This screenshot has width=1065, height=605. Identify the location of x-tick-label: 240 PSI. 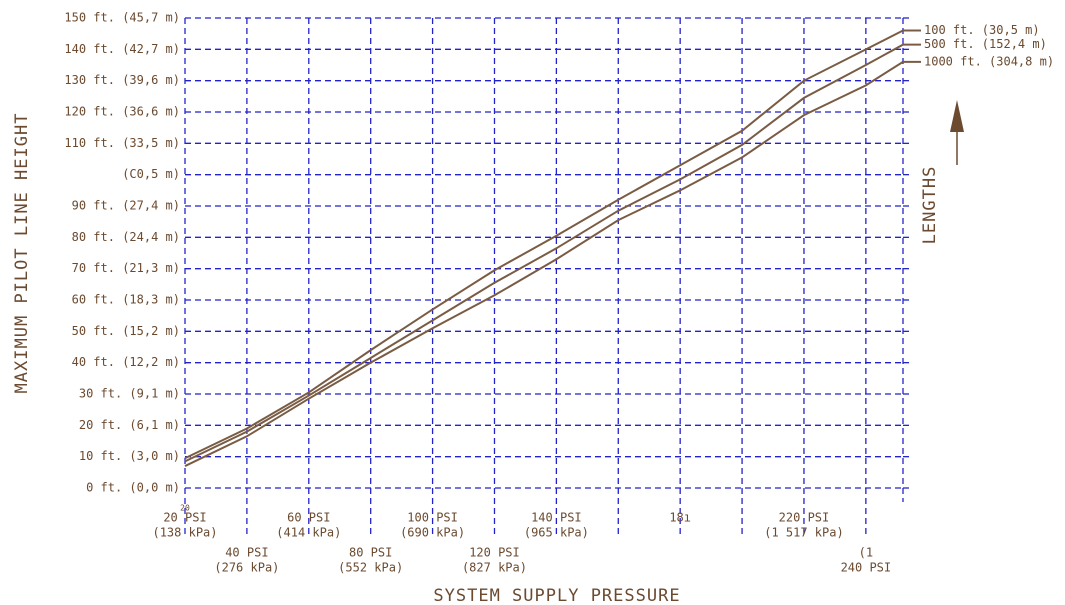
(866, 568).